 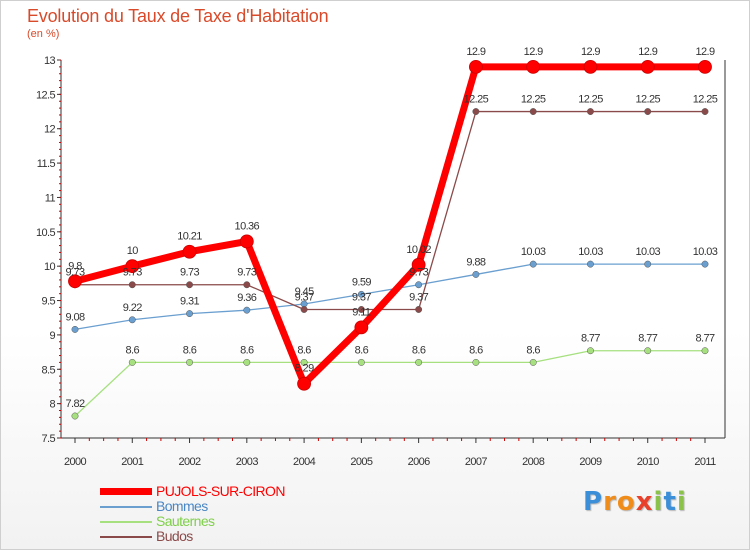 I want to click on data-label-pujols-sur-ciron: 9.11, so click(x=361, y=312).